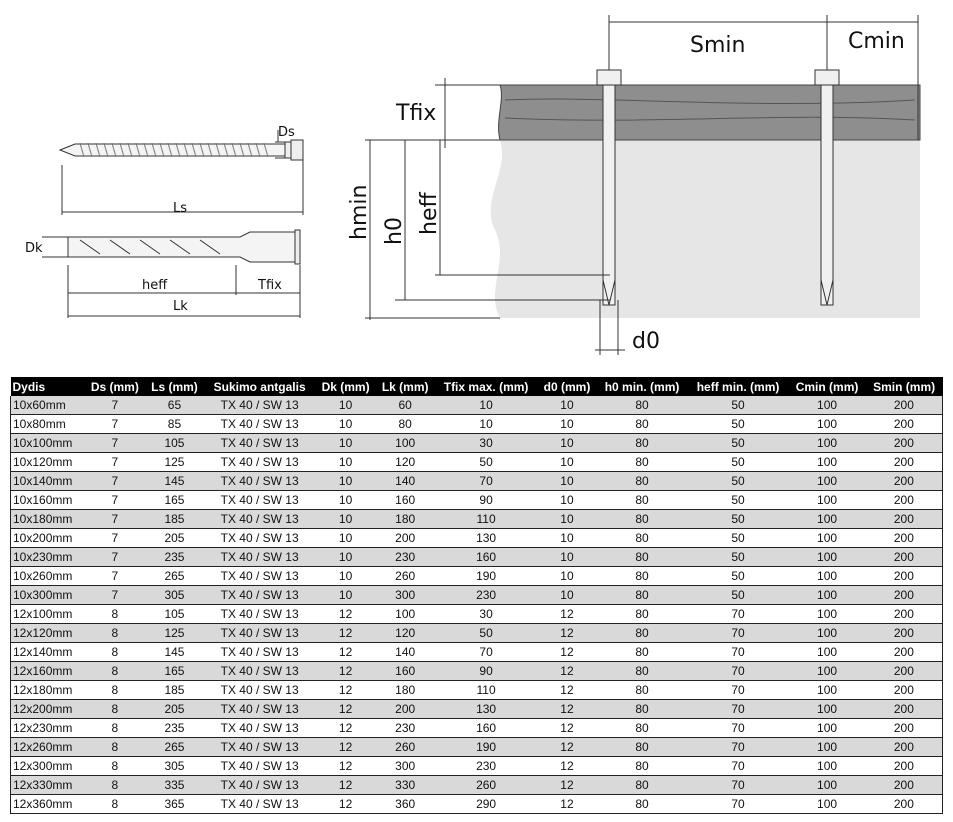 The image size is (953, 822). What do you see at coordinates (47, 481) in the screenshot?
I see `table-cell: 10x140mm` at bounding box center [47, 481].